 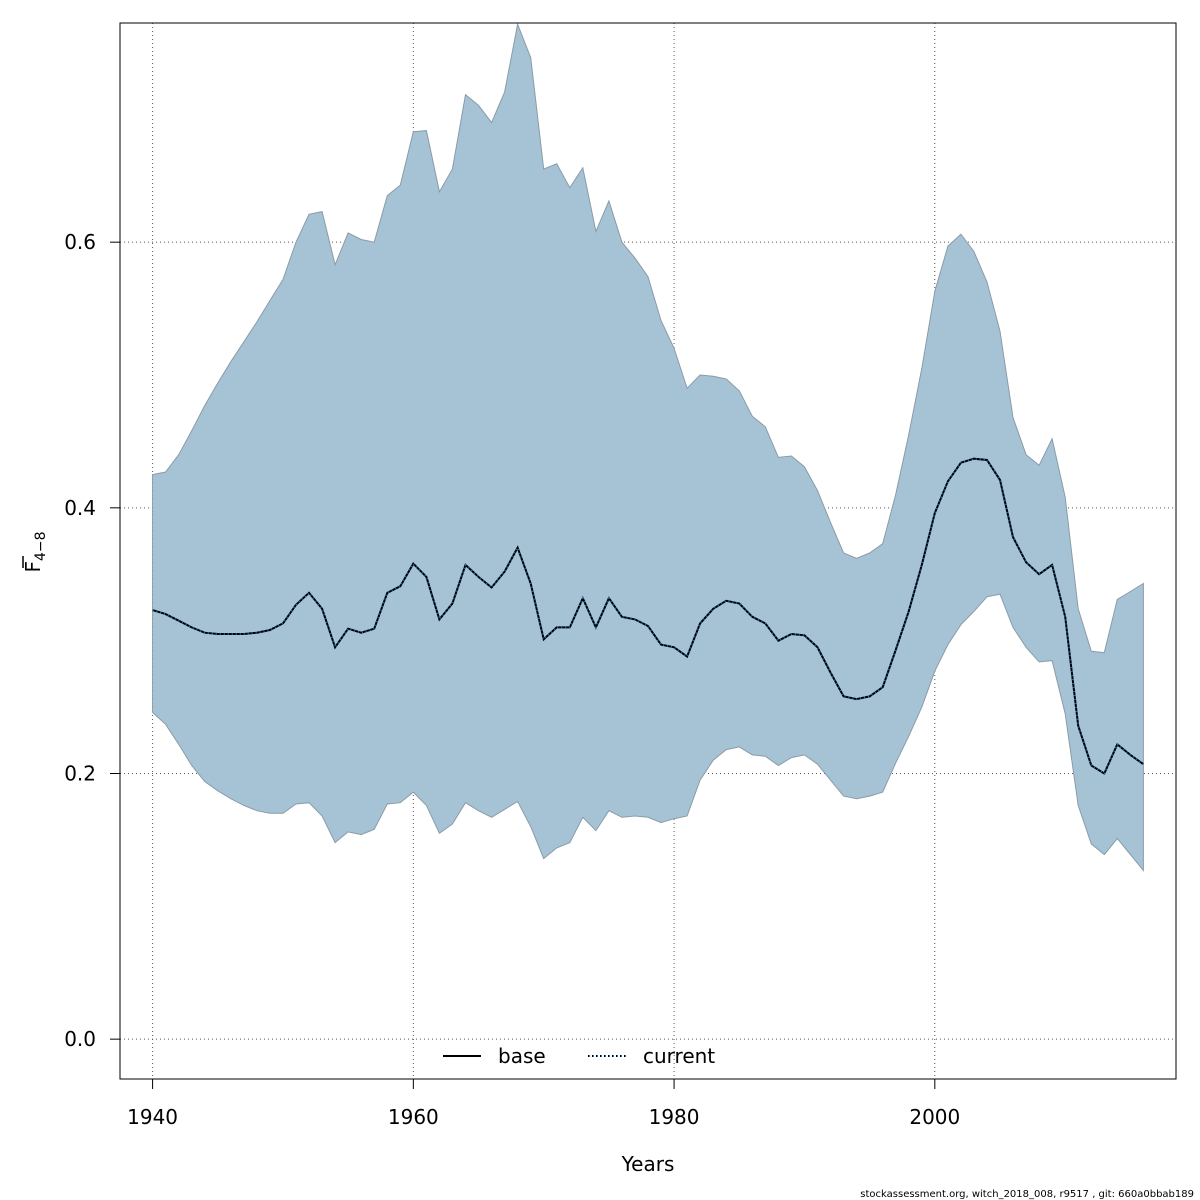 I want to click on x-tick-label: 1980, so click(x=674, y=1117).